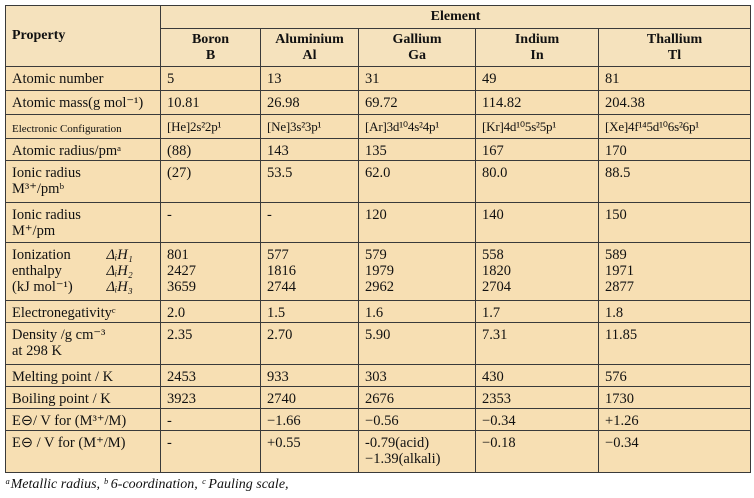 Image resolution: width=754 pixels, height=498 pixels. What do you see at coordinates (310, 311) in the screenshot?
I see `value-cell: 1.5` at bounding box center [310, 311].